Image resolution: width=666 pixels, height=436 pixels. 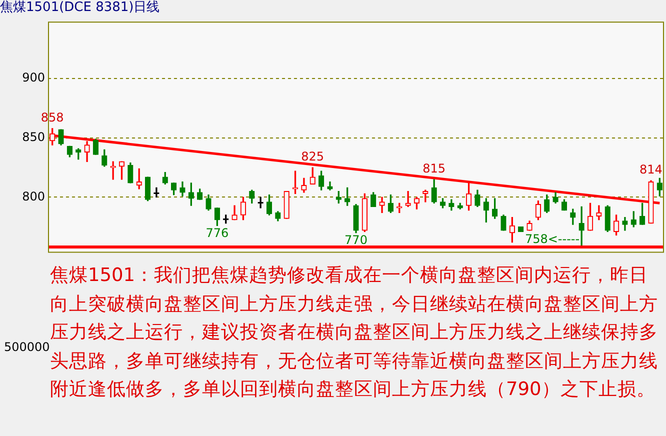 What do you see at coordinates (33, 77) in the screenshot?
I see `y-tick-label: 900` at bounding box center [33, 77].